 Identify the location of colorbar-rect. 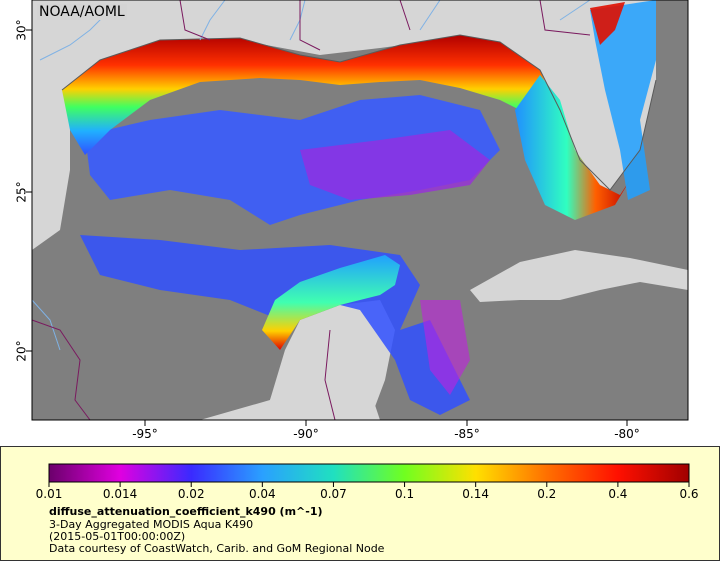
(369, 473).